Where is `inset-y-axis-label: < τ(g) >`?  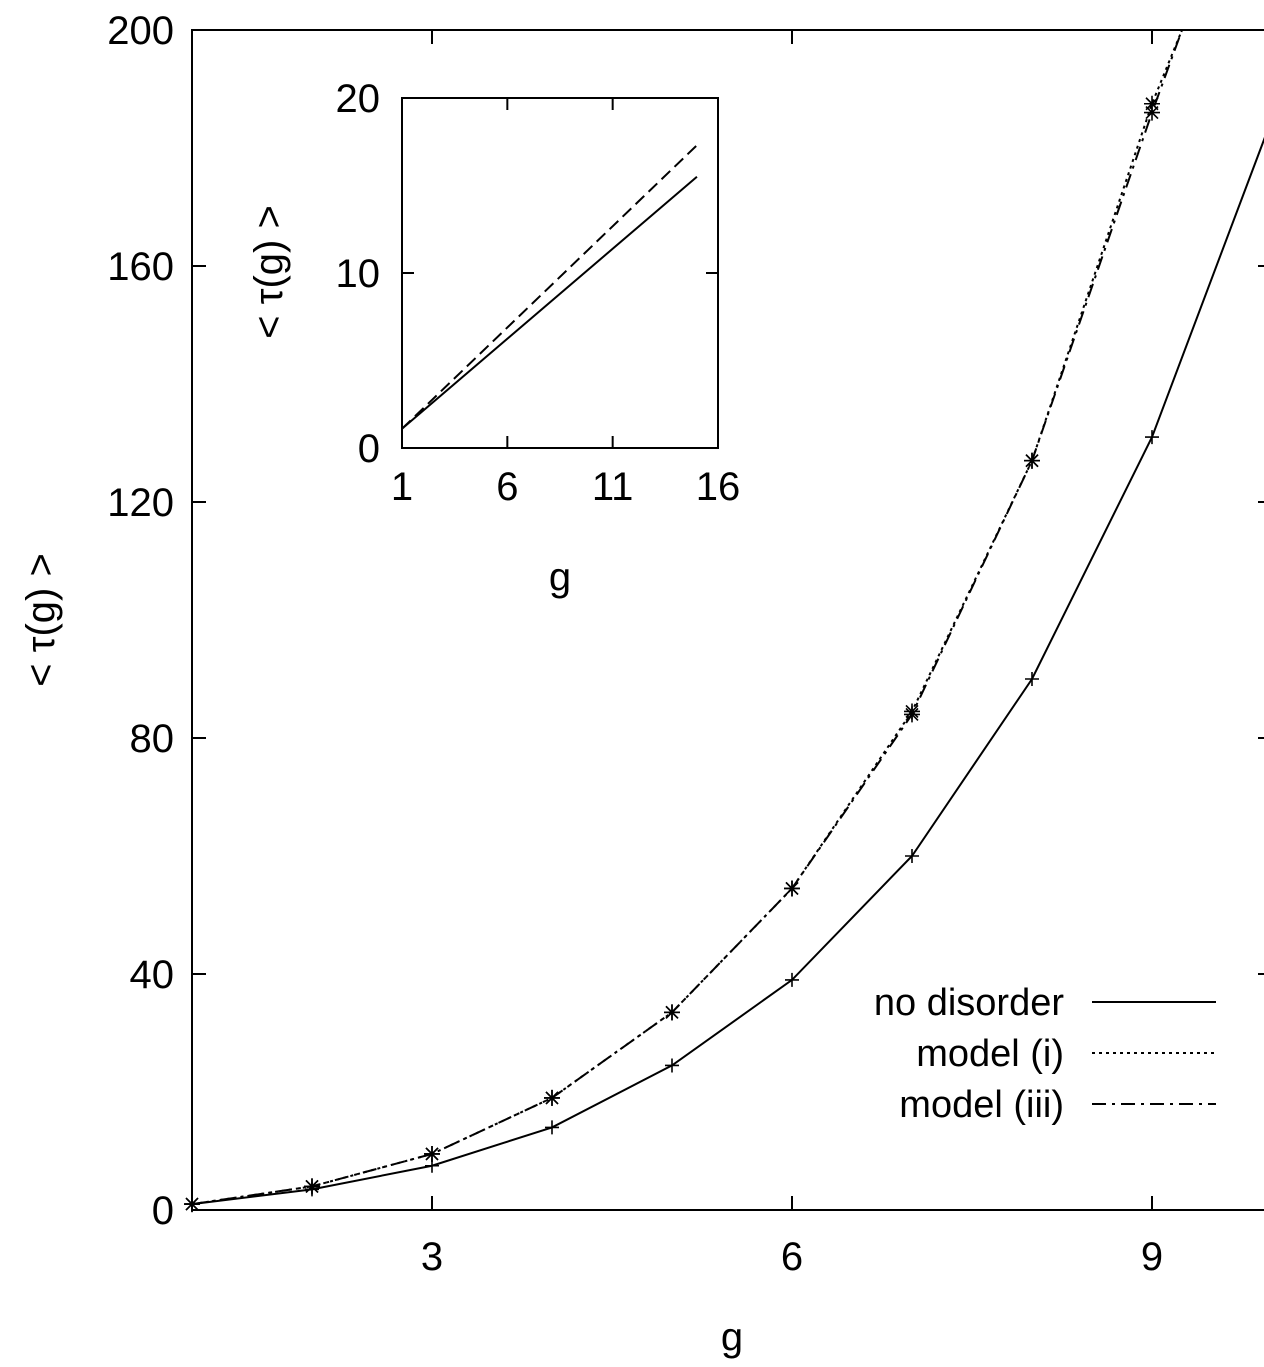 inset-y-axis-label: < τ(g) > is located at coordinates (269, 272).